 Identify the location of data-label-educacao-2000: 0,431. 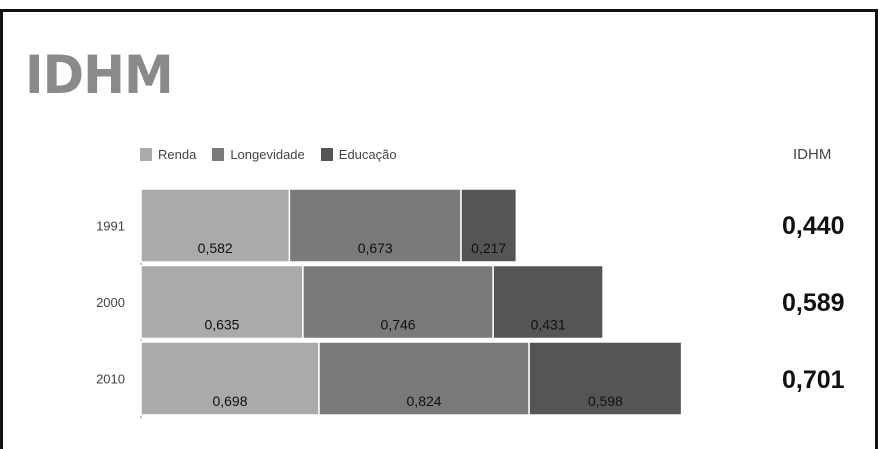
(548, 325).